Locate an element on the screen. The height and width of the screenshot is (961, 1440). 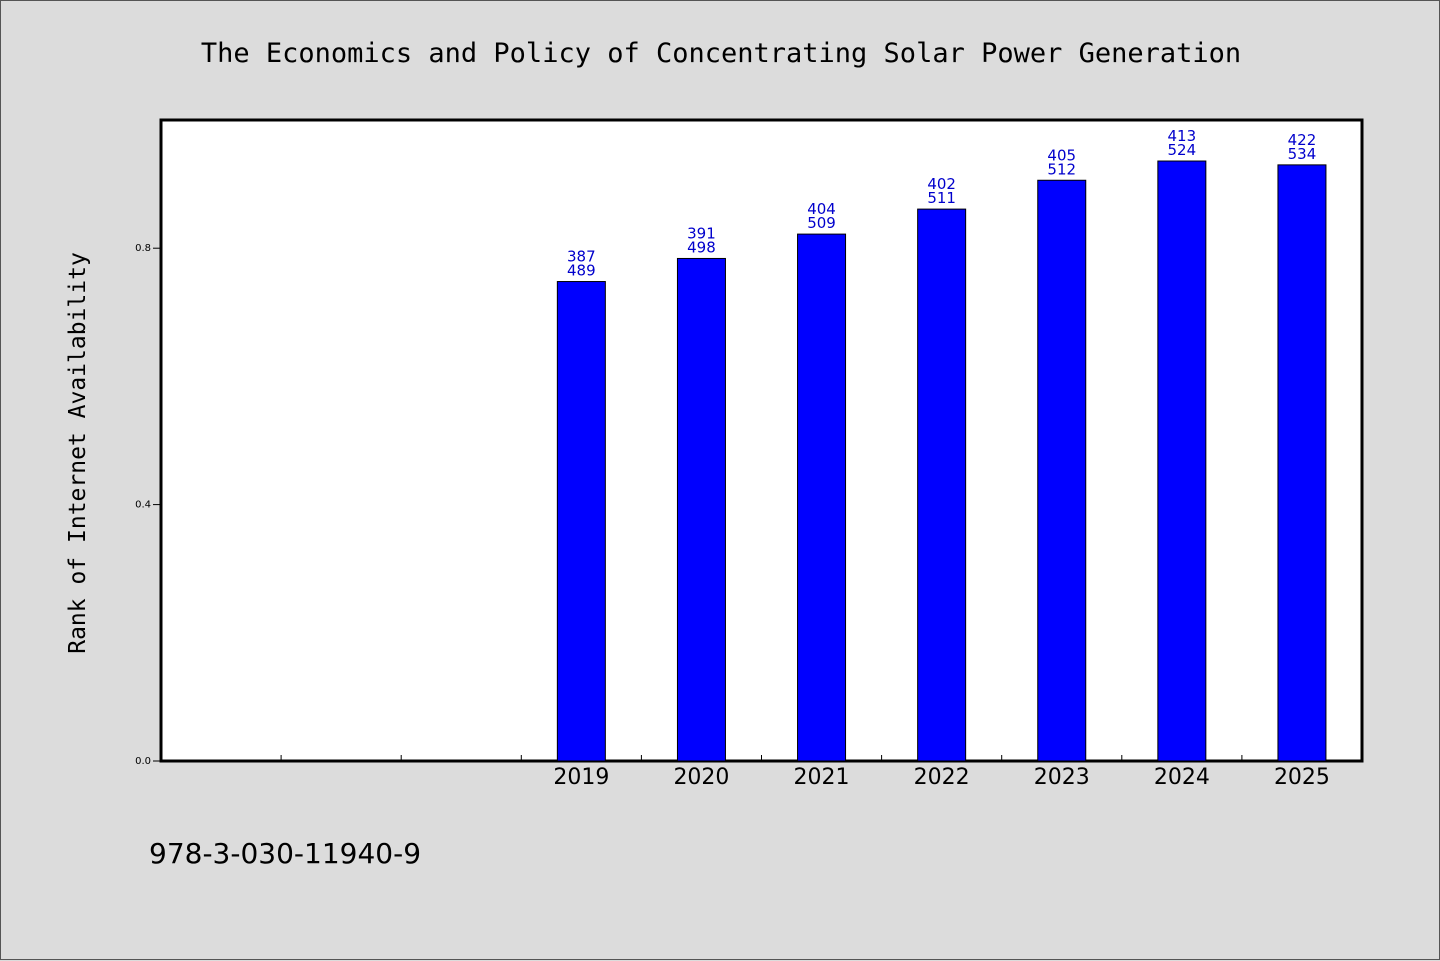
bar-2019 is located at coordinates (581, 521).